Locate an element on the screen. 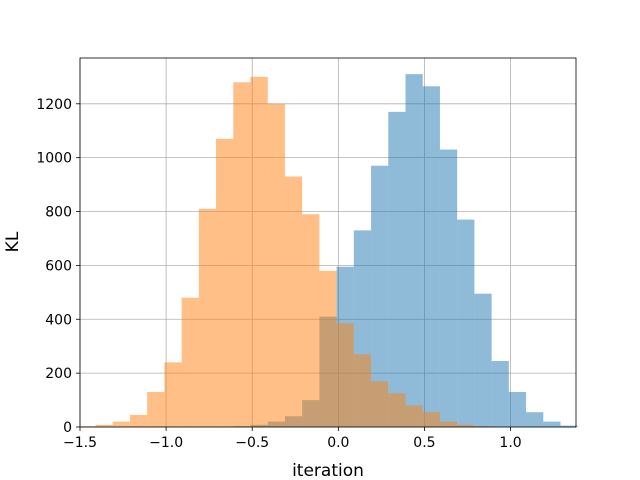 This screenshot has width=640, height=480. x-tick-label: −1.0 is located at coordinates (166, 443).